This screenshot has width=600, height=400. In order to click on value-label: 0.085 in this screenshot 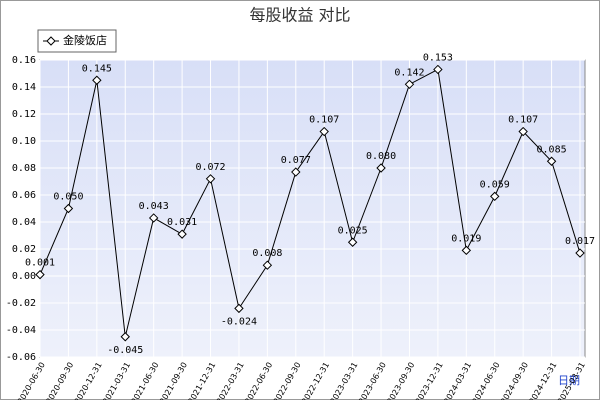, I will do `click(552, 149)`.